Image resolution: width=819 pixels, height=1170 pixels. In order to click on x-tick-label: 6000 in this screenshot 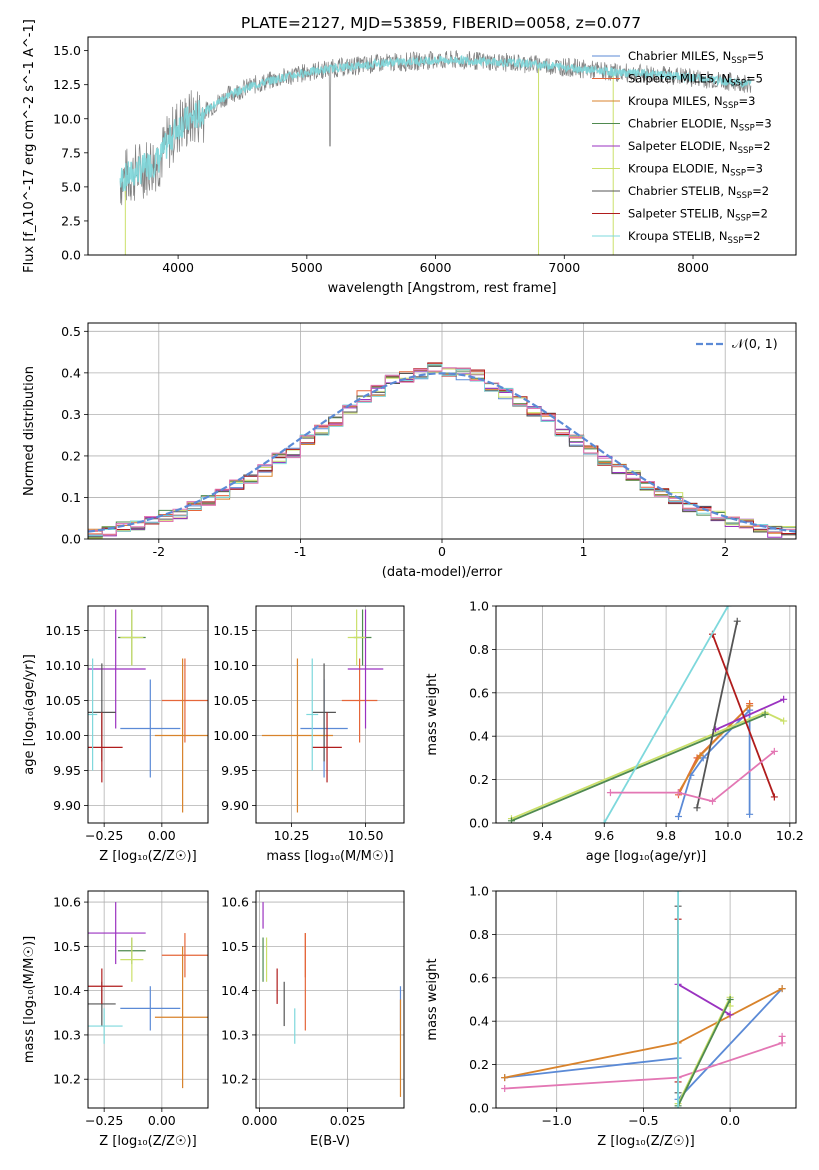, I will do `click(436, 267)`.